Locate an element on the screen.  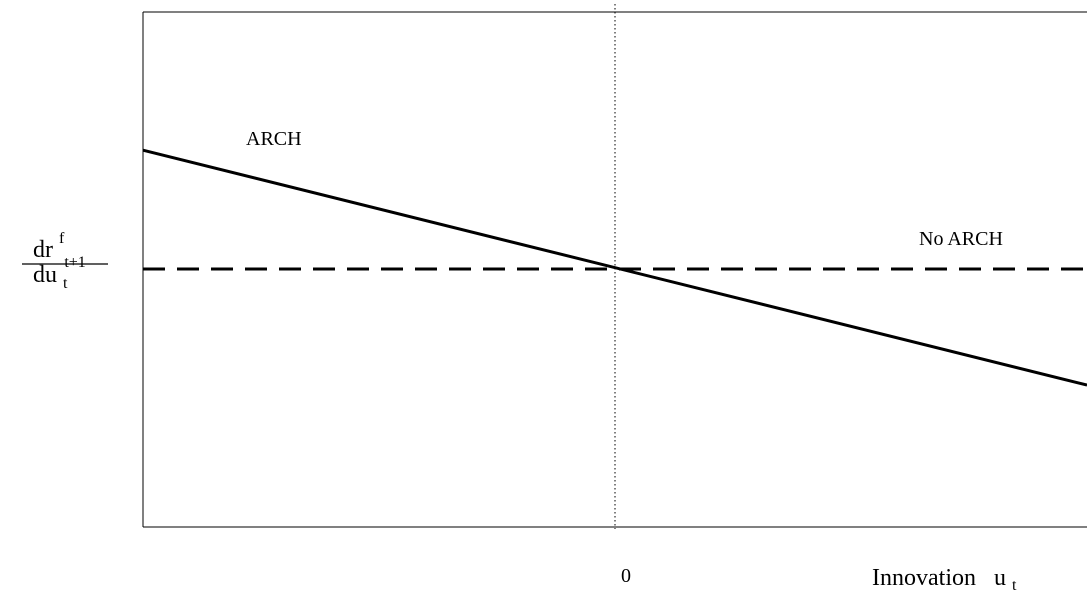
y-label-den-main: du is located at coordinates (45, 275).